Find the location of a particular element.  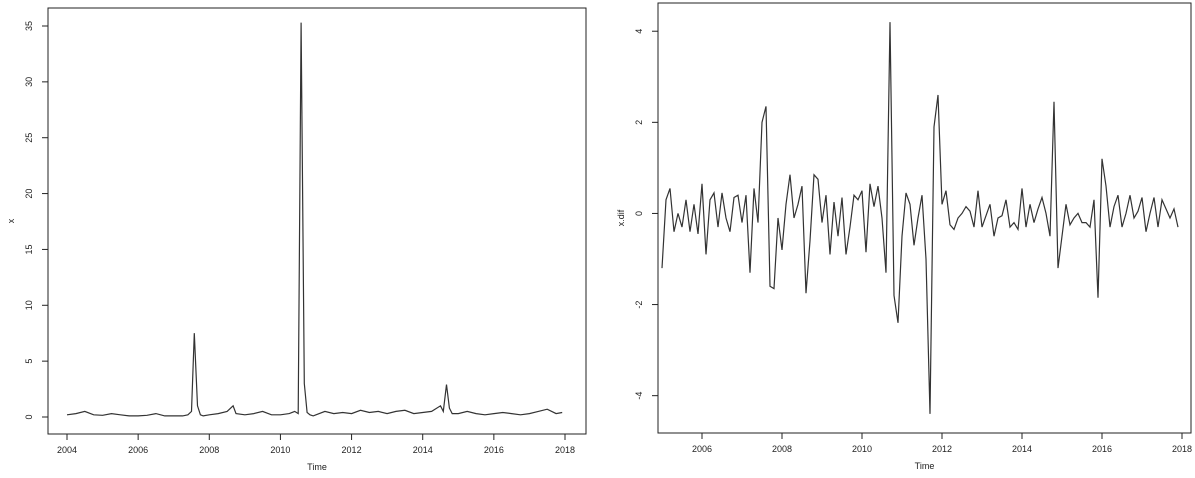

chart-xdif-x-tick-label: 2008 is located at coordinates (782, 449).